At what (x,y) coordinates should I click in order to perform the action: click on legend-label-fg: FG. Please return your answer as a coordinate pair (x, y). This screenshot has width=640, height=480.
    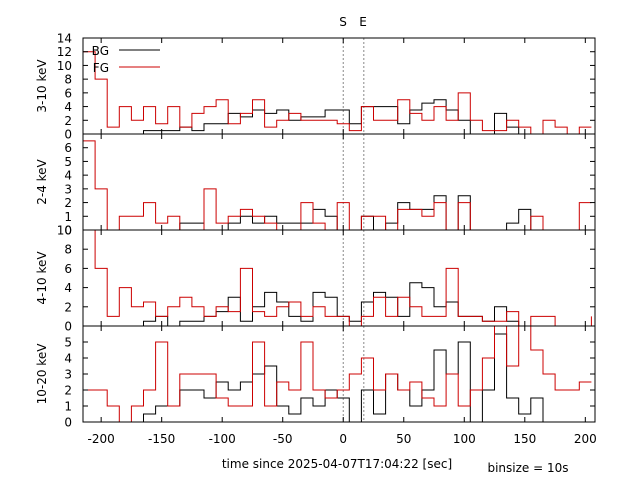
    Looking at the image, I should click on (101, 68).